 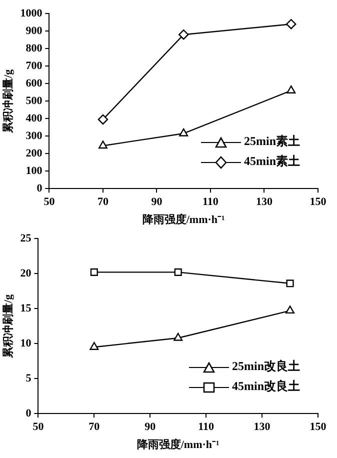 What do you see at coordinates (34, 136) in the screenshot?
I see `y-tick-label: 300` at bounding box center [34, 136].